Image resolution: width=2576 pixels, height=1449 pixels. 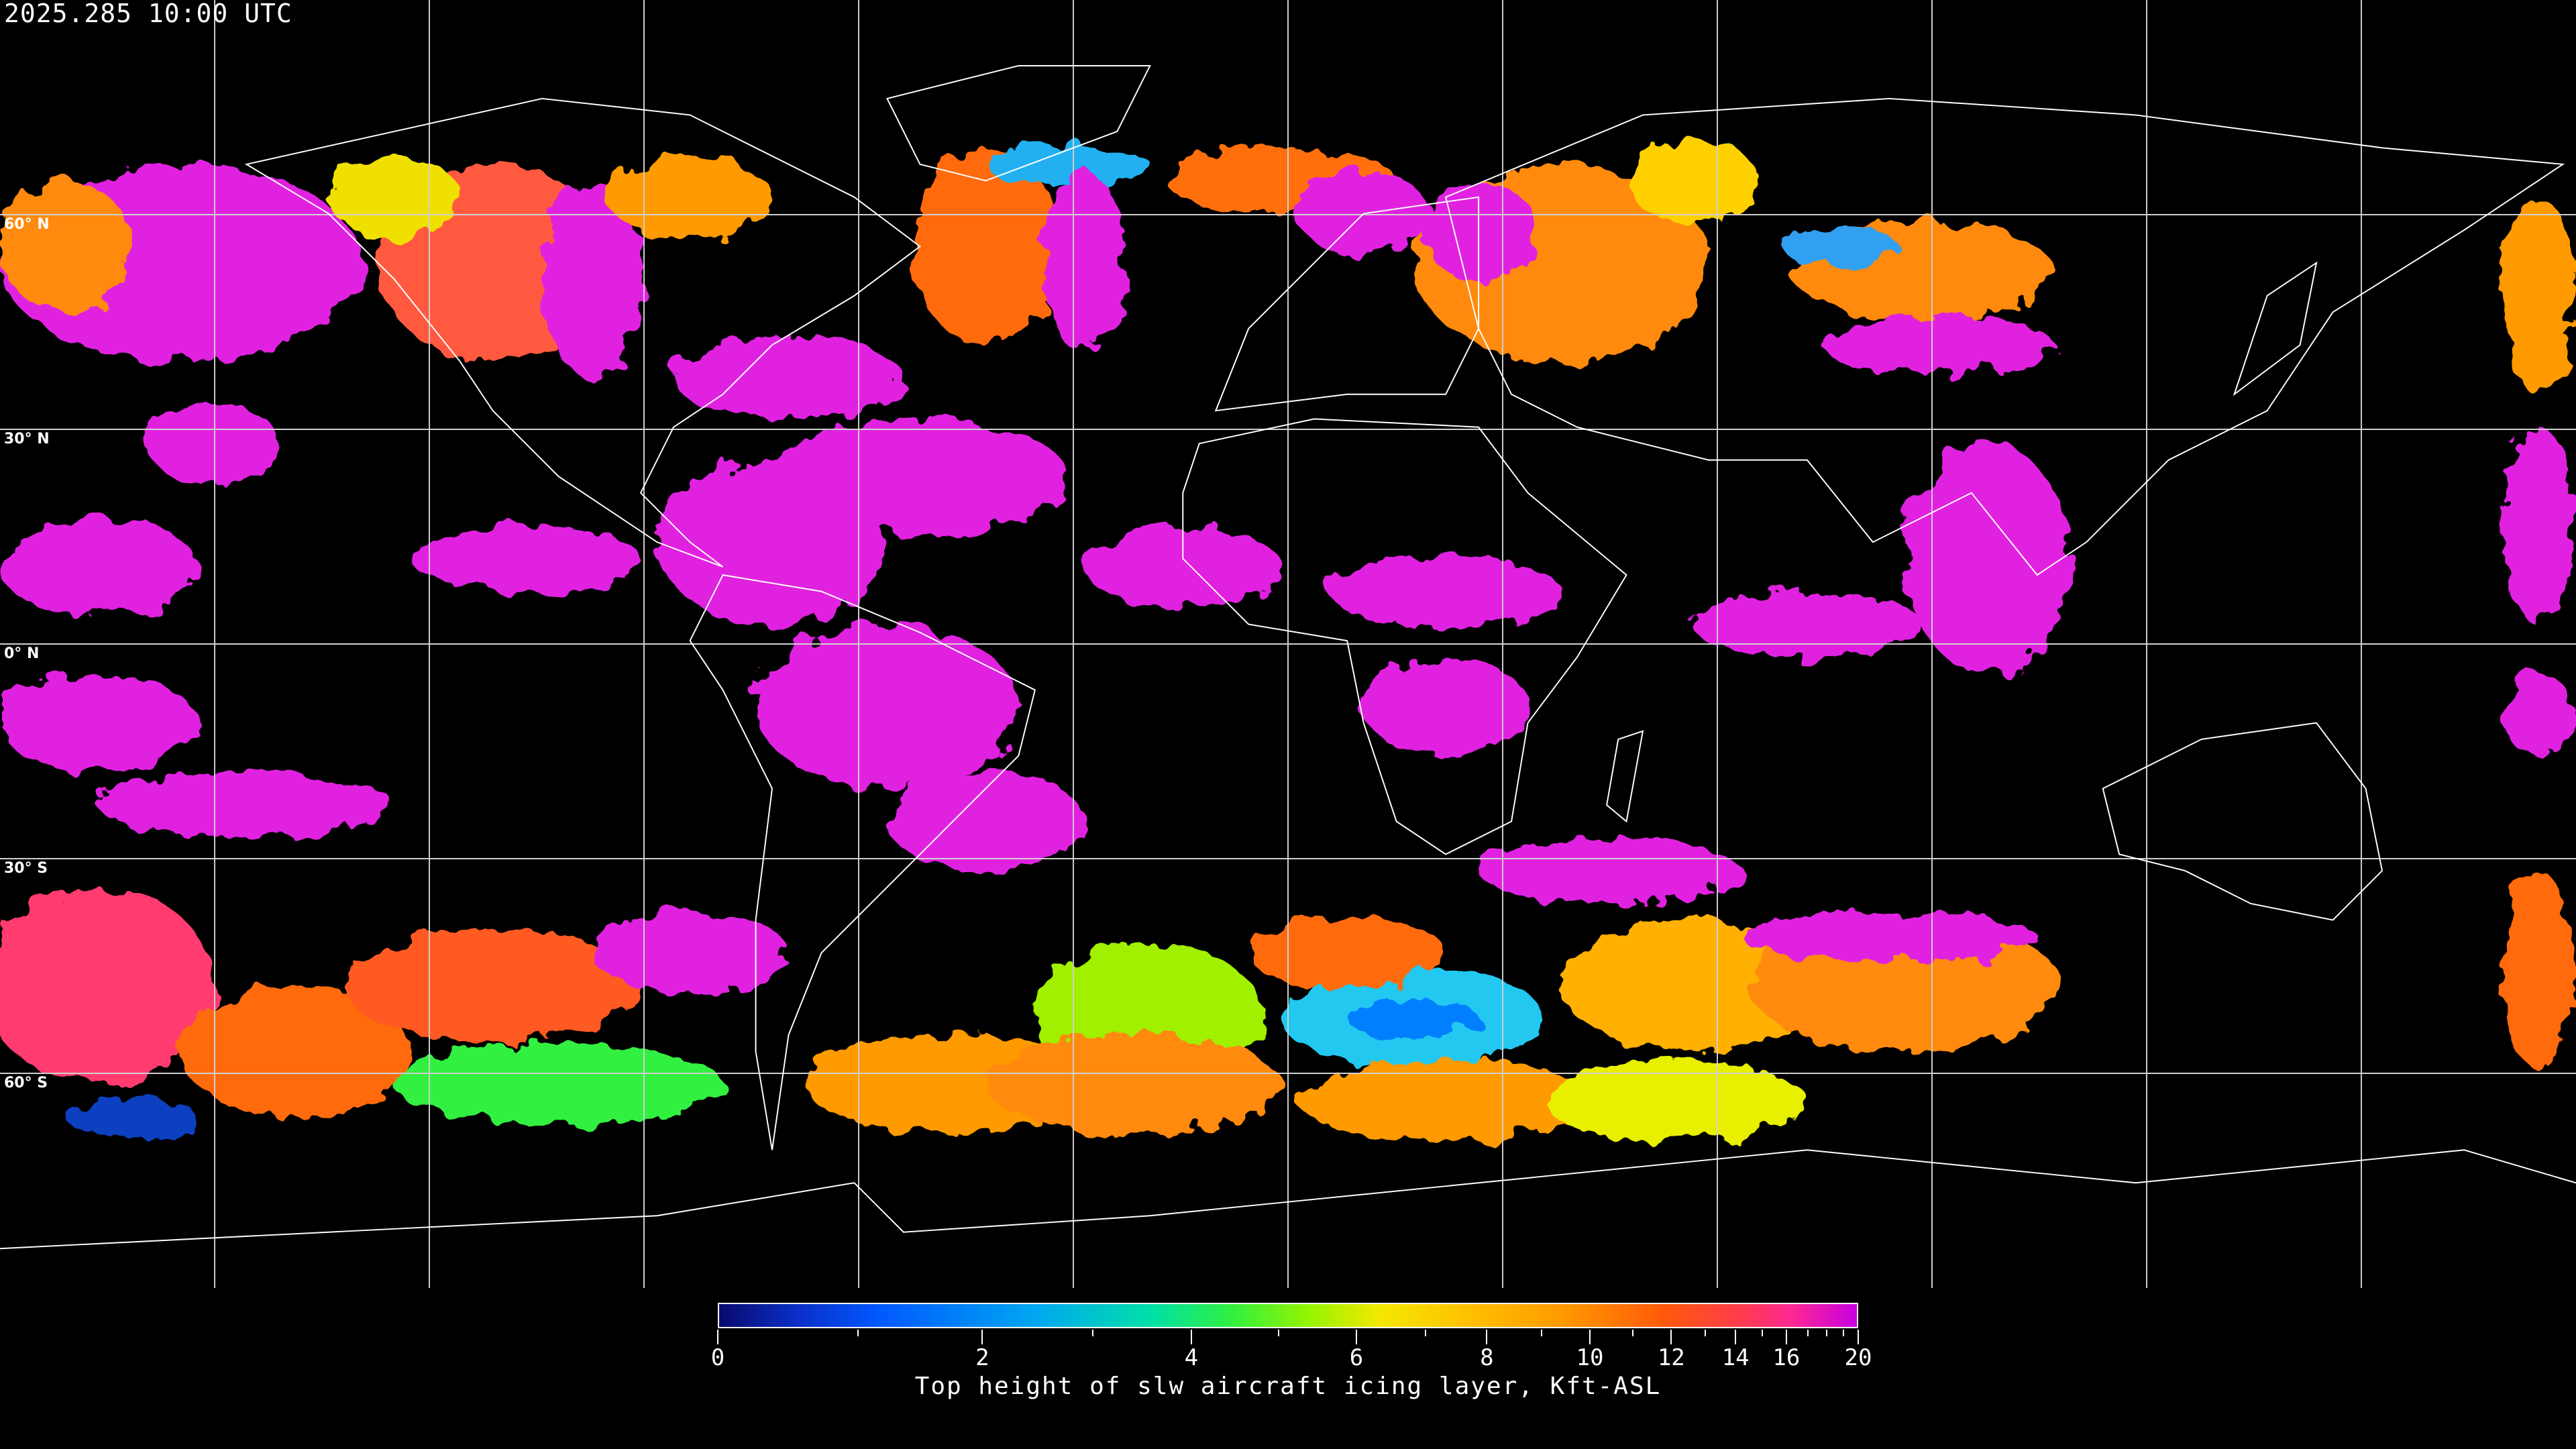 I want to click on coastline-south-america, so click(x=862, y=862).